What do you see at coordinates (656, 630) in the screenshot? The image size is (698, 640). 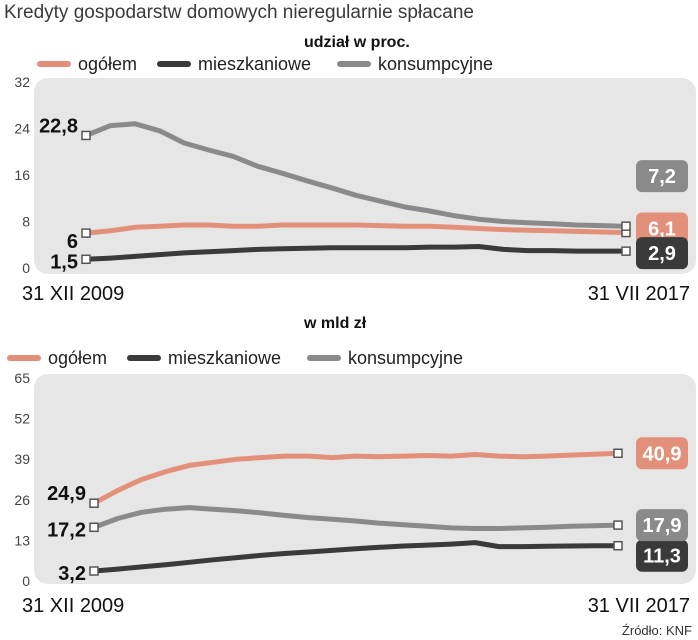 I see `source-note: Źródło: KNF` at bounding box center [656, 630].